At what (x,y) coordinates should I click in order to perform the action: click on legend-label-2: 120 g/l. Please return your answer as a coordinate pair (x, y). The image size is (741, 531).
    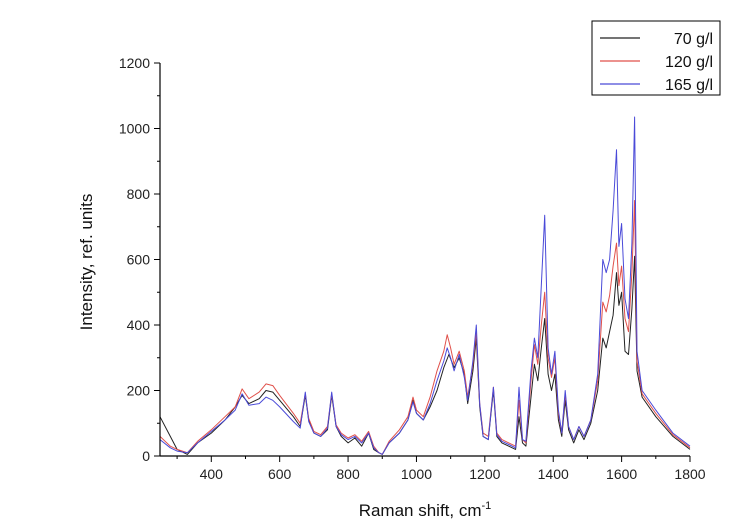
    Looking at the image, I should click on (689, 62).